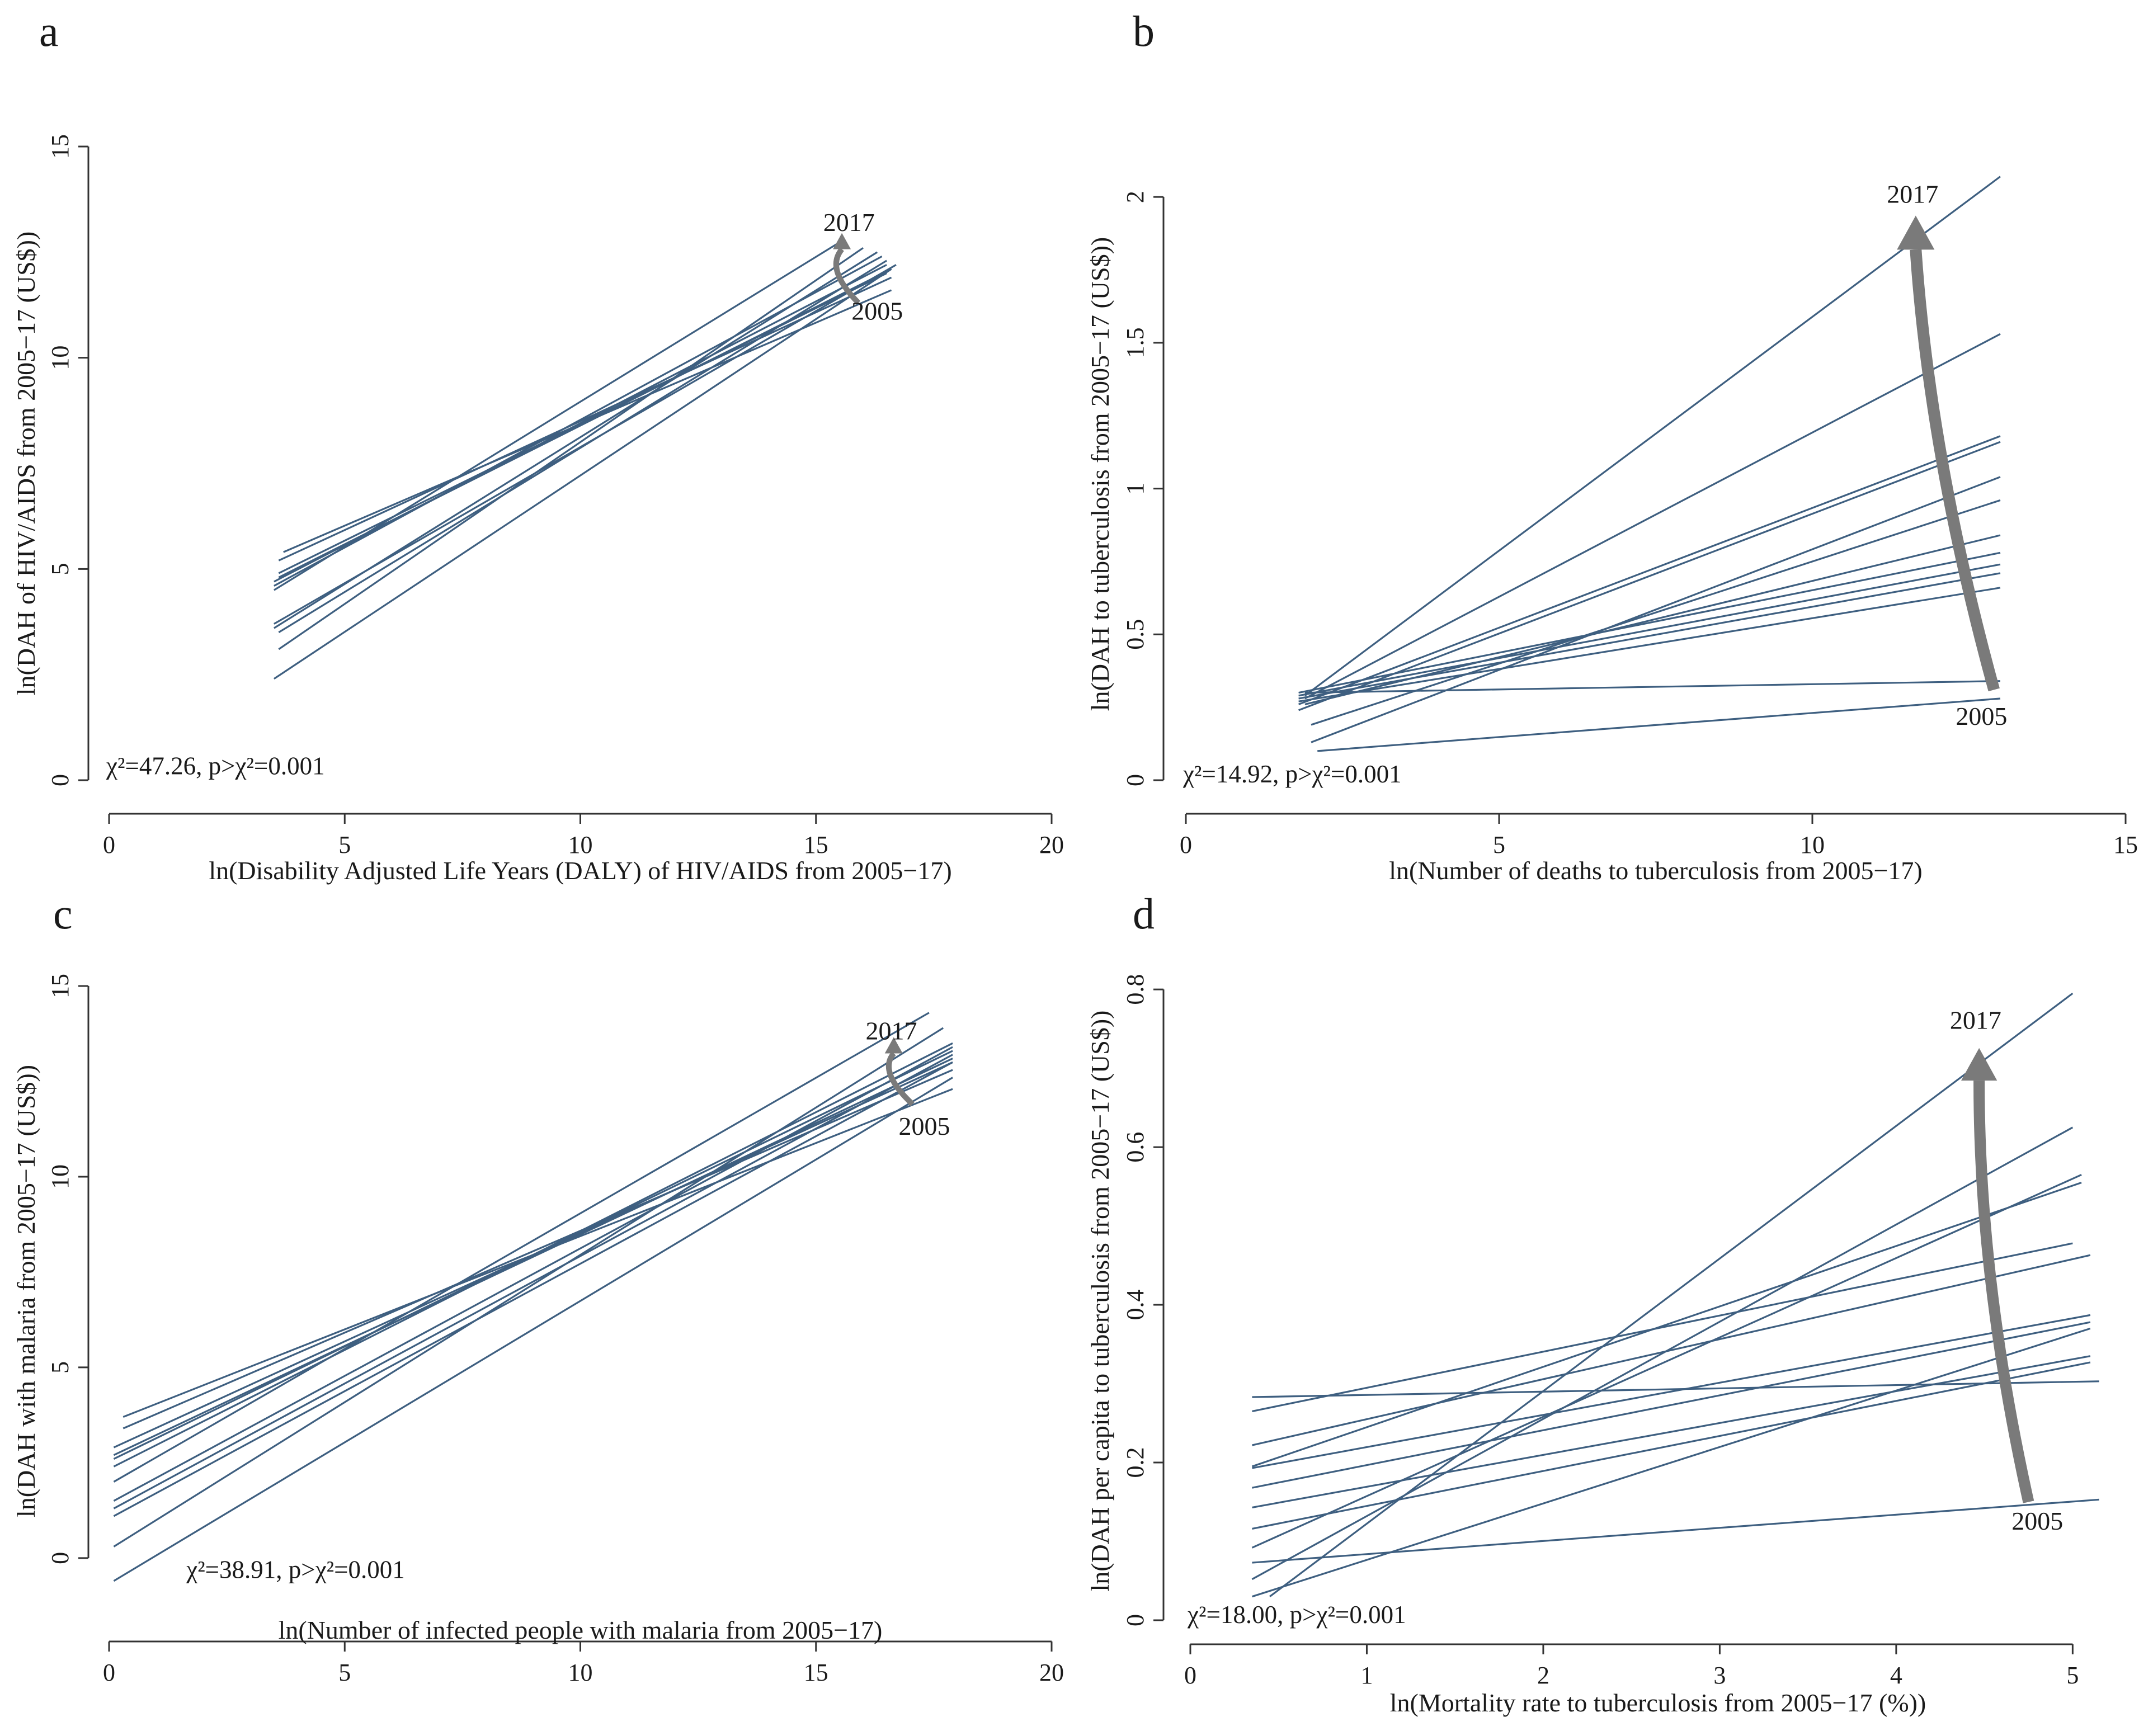 The image size is (2153, 1736). What do you see at coordinates (1135, 635) in the screenshot?
I see `y-tick-label: 0.5` at bounding box center [1135, 635].